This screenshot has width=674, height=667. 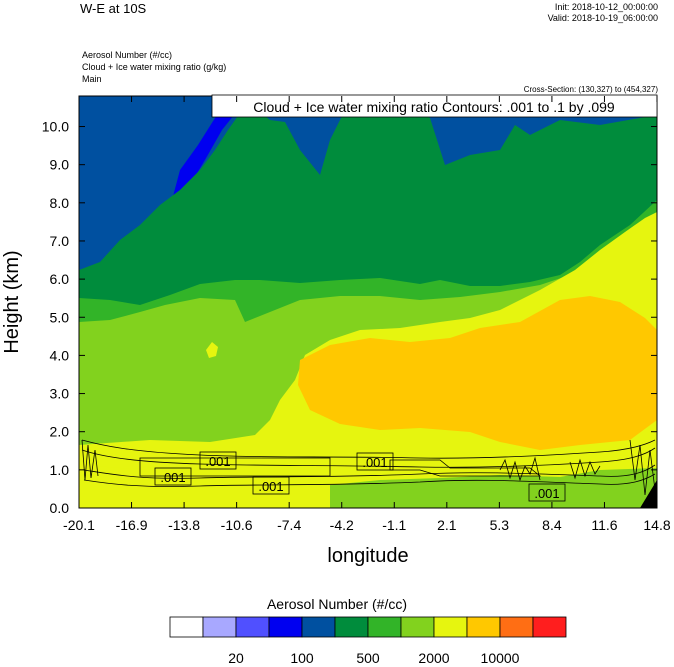 I want to click on colorbar, so click(x=368, y=627).